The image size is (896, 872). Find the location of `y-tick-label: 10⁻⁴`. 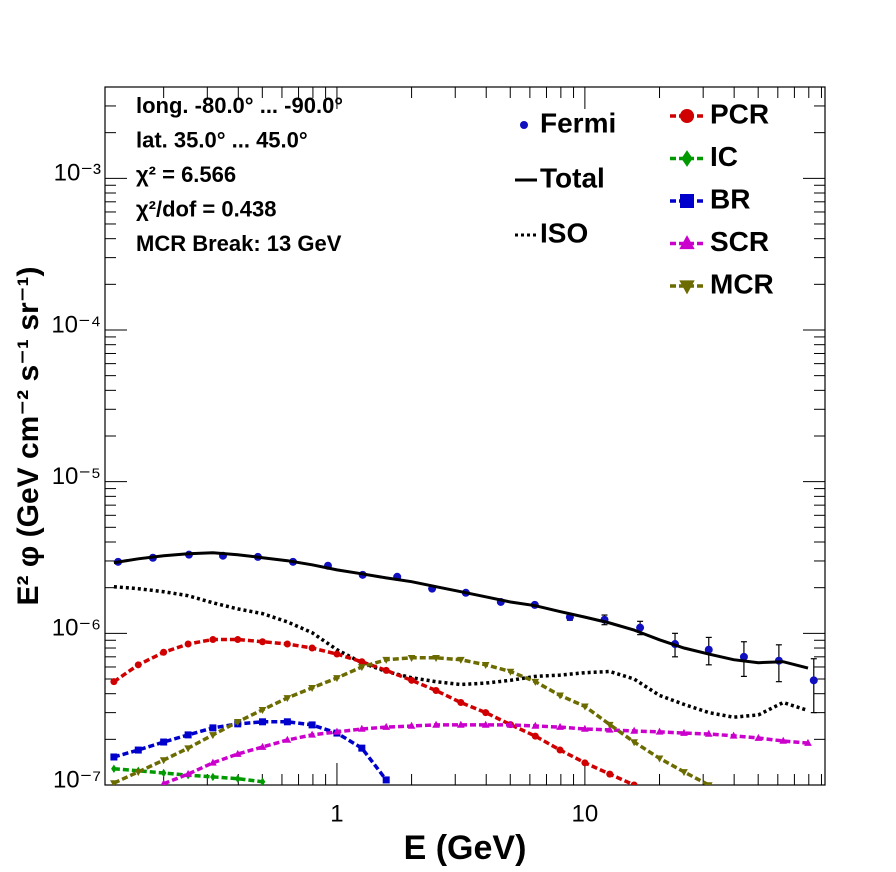

y-tick-label: 10⁻⁴ is located at coordinates (76, 324).